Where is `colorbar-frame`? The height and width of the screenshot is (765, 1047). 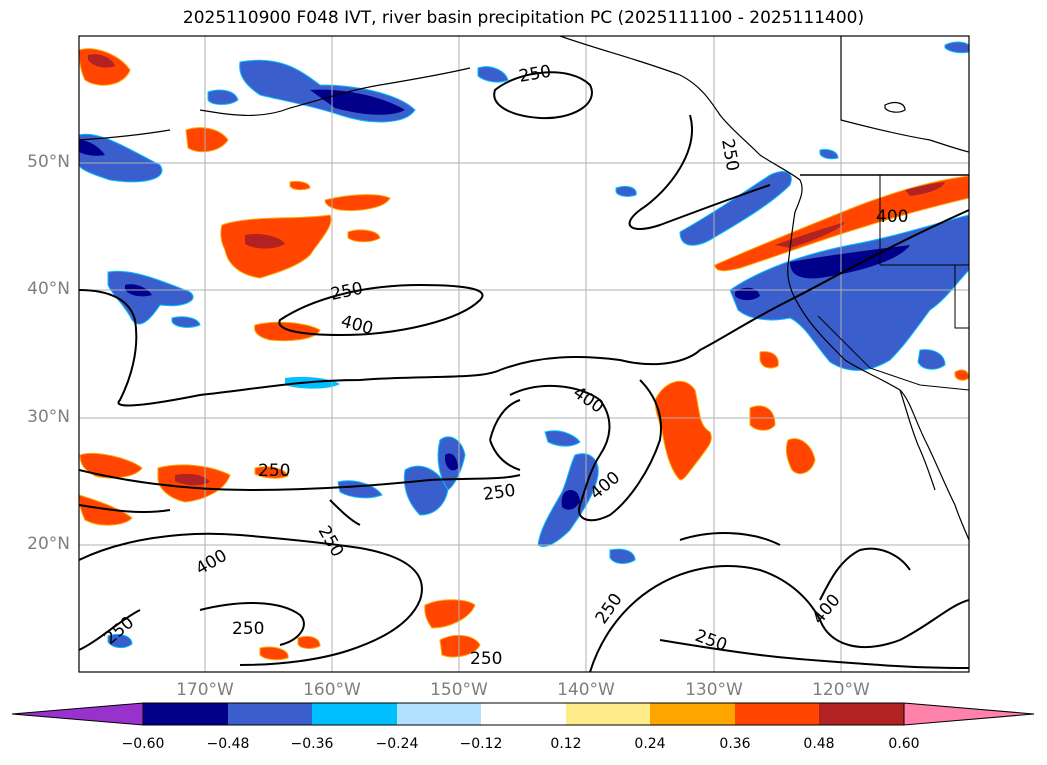
colorbar-frame is located at coordinates (523, 714).